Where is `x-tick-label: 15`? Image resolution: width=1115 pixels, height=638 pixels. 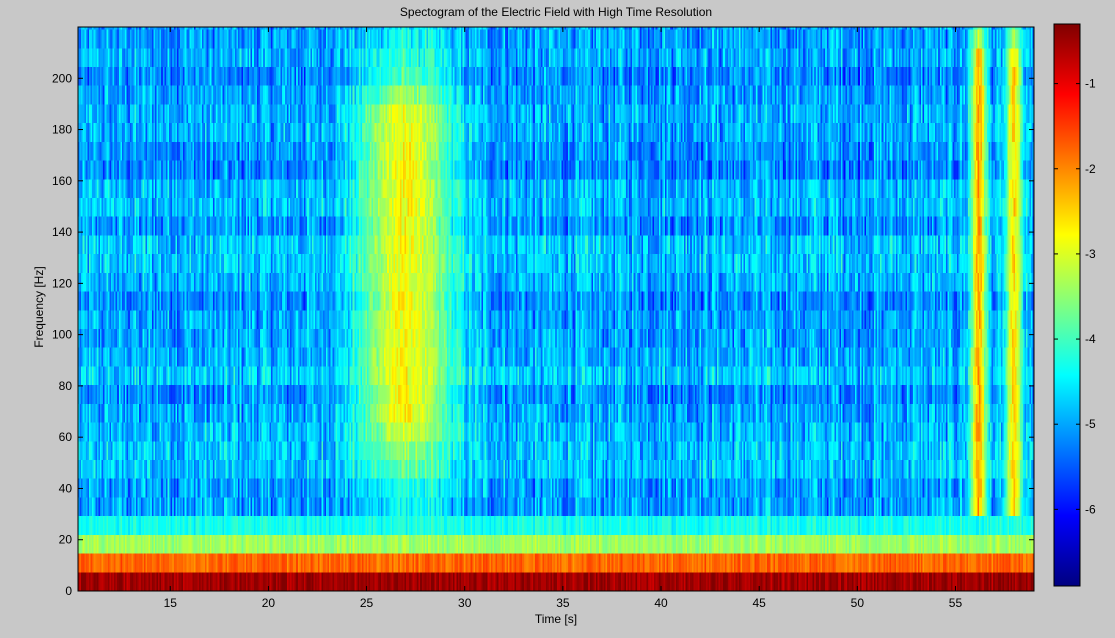
x-tick-label: 15 is located at coordinates (171, 603).